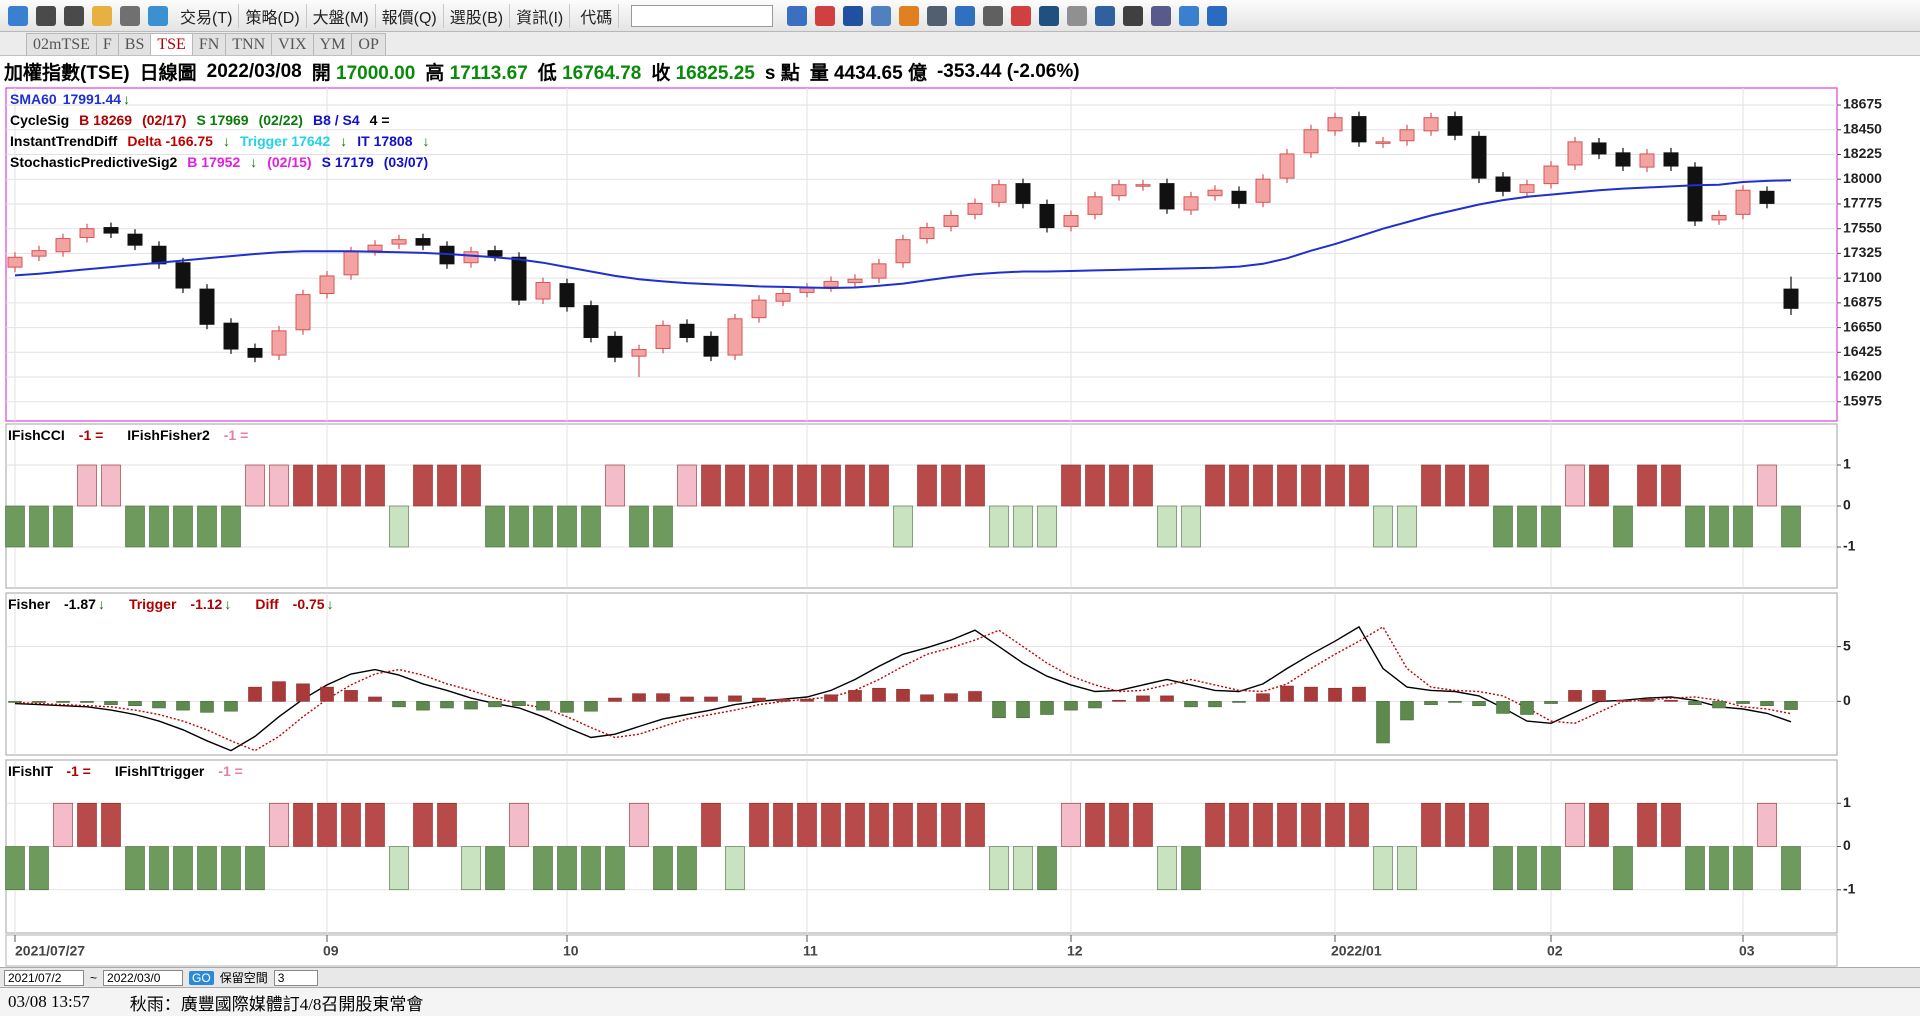  Describe the element at coordinates (295, 977) in the screenshot. I see `reserve-input: 3` at that location.